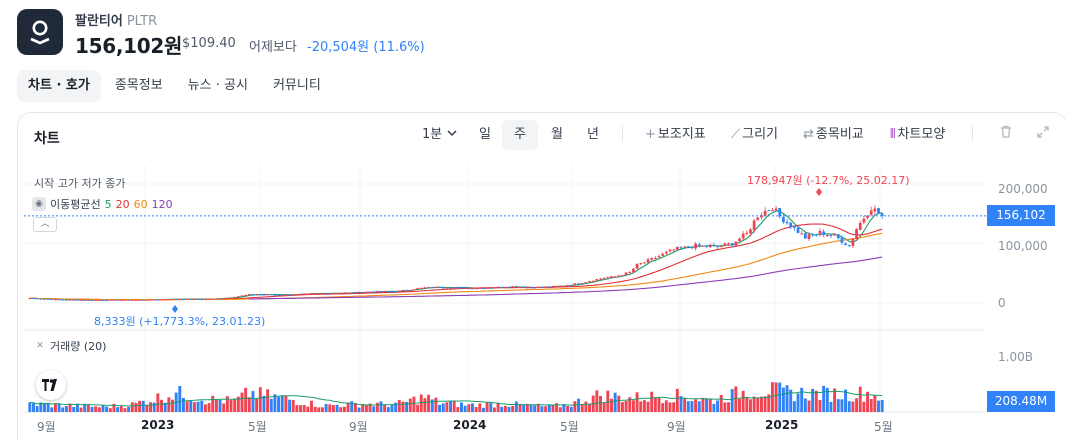 This screenshot has height=440, width=1065. I want to click on price-usd: $109.40, so click(209, 43).